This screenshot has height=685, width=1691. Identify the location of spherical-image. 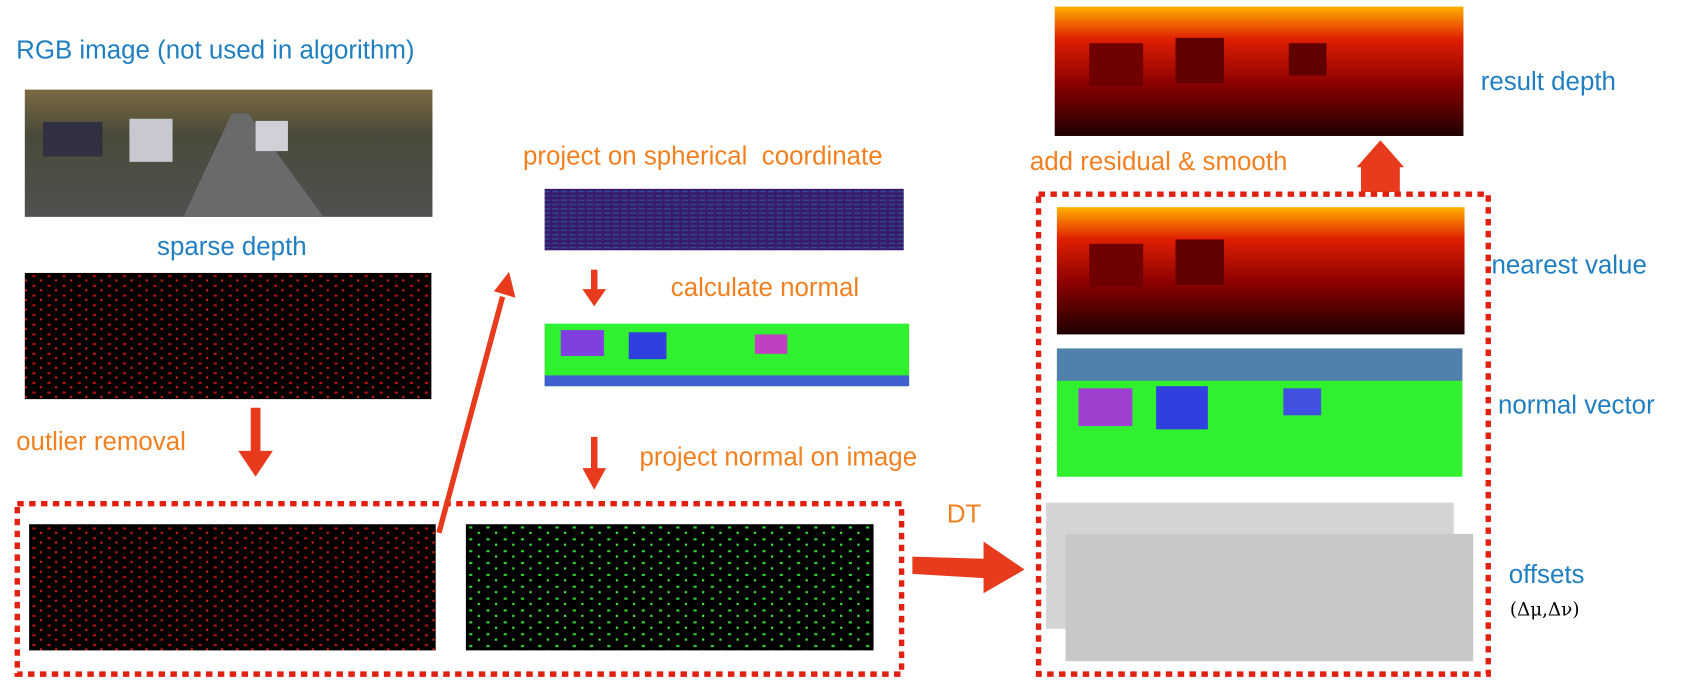
(724, 219).